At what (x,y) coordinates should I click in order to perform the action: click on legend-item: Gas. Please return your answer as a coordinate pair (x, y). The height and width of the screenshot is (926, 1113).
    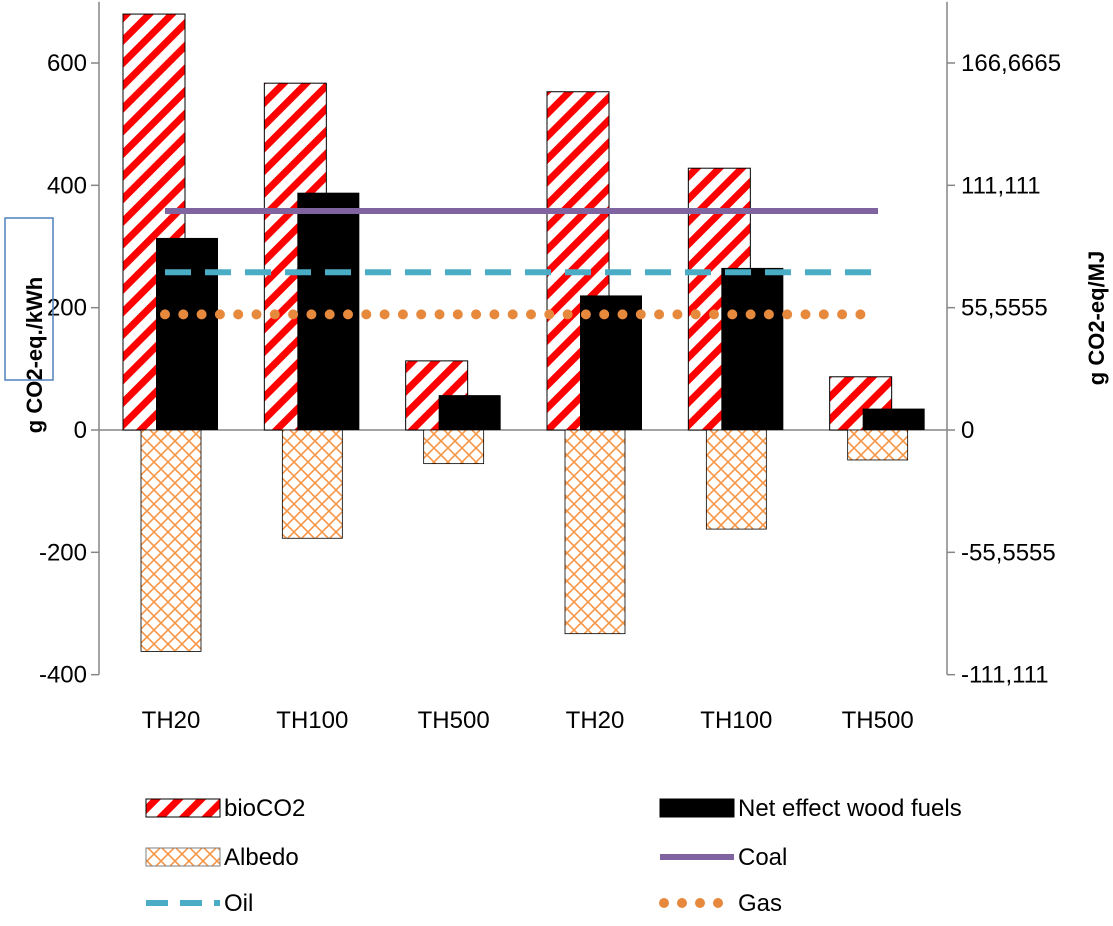
    Looking at the image, I should click on (720, 903).